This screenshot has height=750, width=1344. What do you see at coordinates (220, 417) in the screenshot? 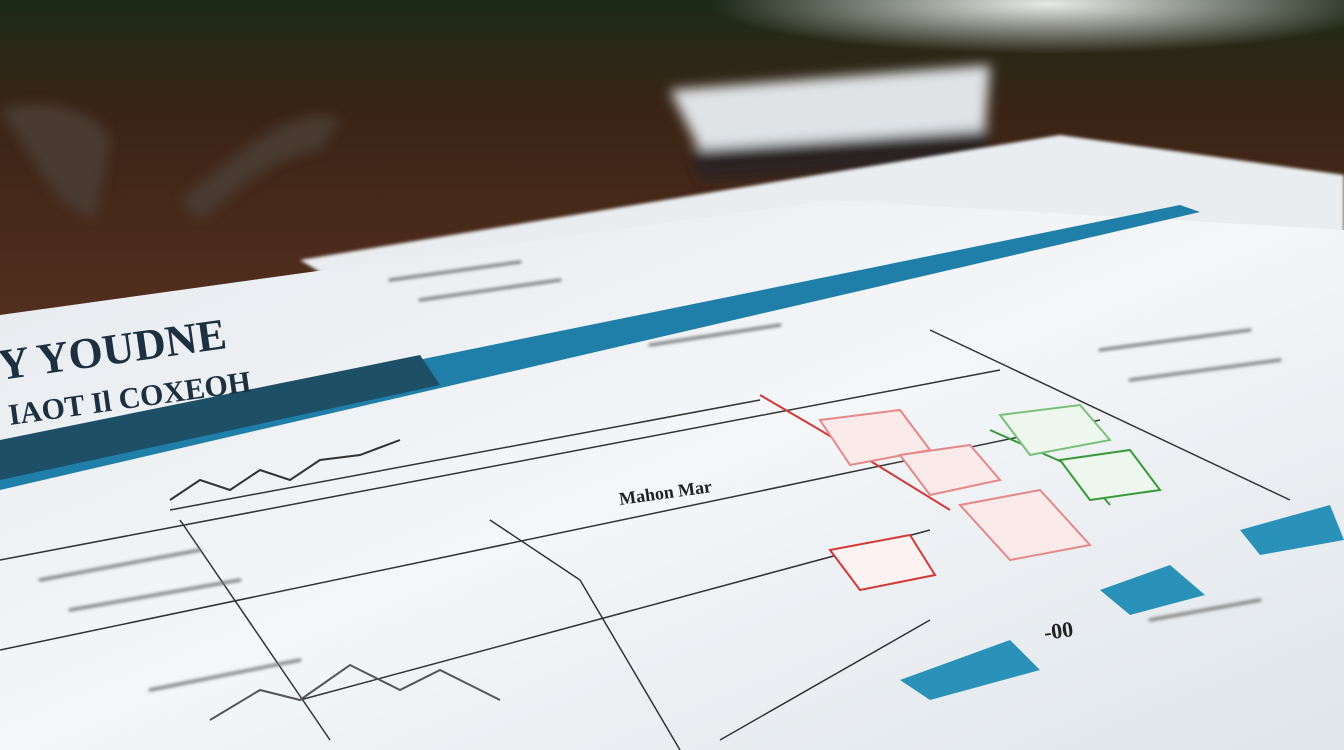
I see `dark-header-band` at bounding box center [220, 417].